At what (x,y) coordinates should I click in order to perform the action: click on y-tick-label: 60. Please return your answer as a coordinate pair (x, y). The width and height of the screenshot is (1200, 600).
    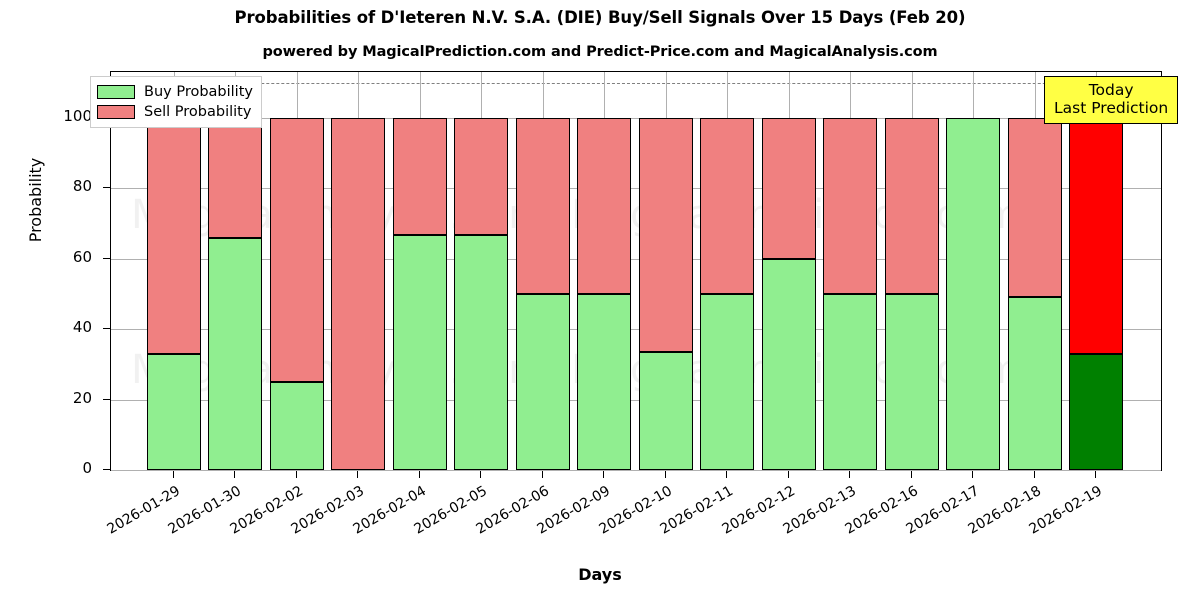
    Looking at the image, I should click on (82, 256).